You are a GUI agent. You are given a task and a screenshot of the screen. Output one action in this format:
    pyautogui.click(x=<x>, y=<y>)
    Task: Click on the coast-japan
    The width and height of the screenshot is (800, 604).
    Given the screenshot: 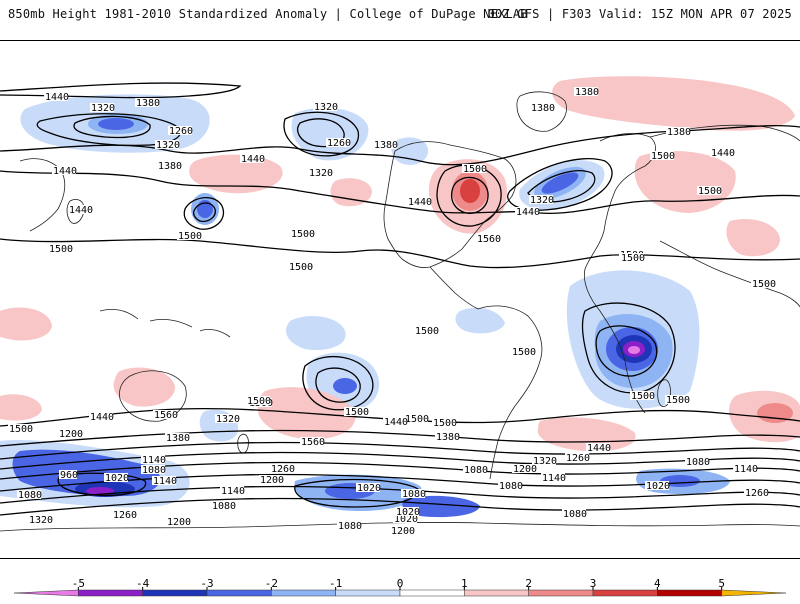 What is the action you would take?
    pyautogui.click(x=75, y=211)
    